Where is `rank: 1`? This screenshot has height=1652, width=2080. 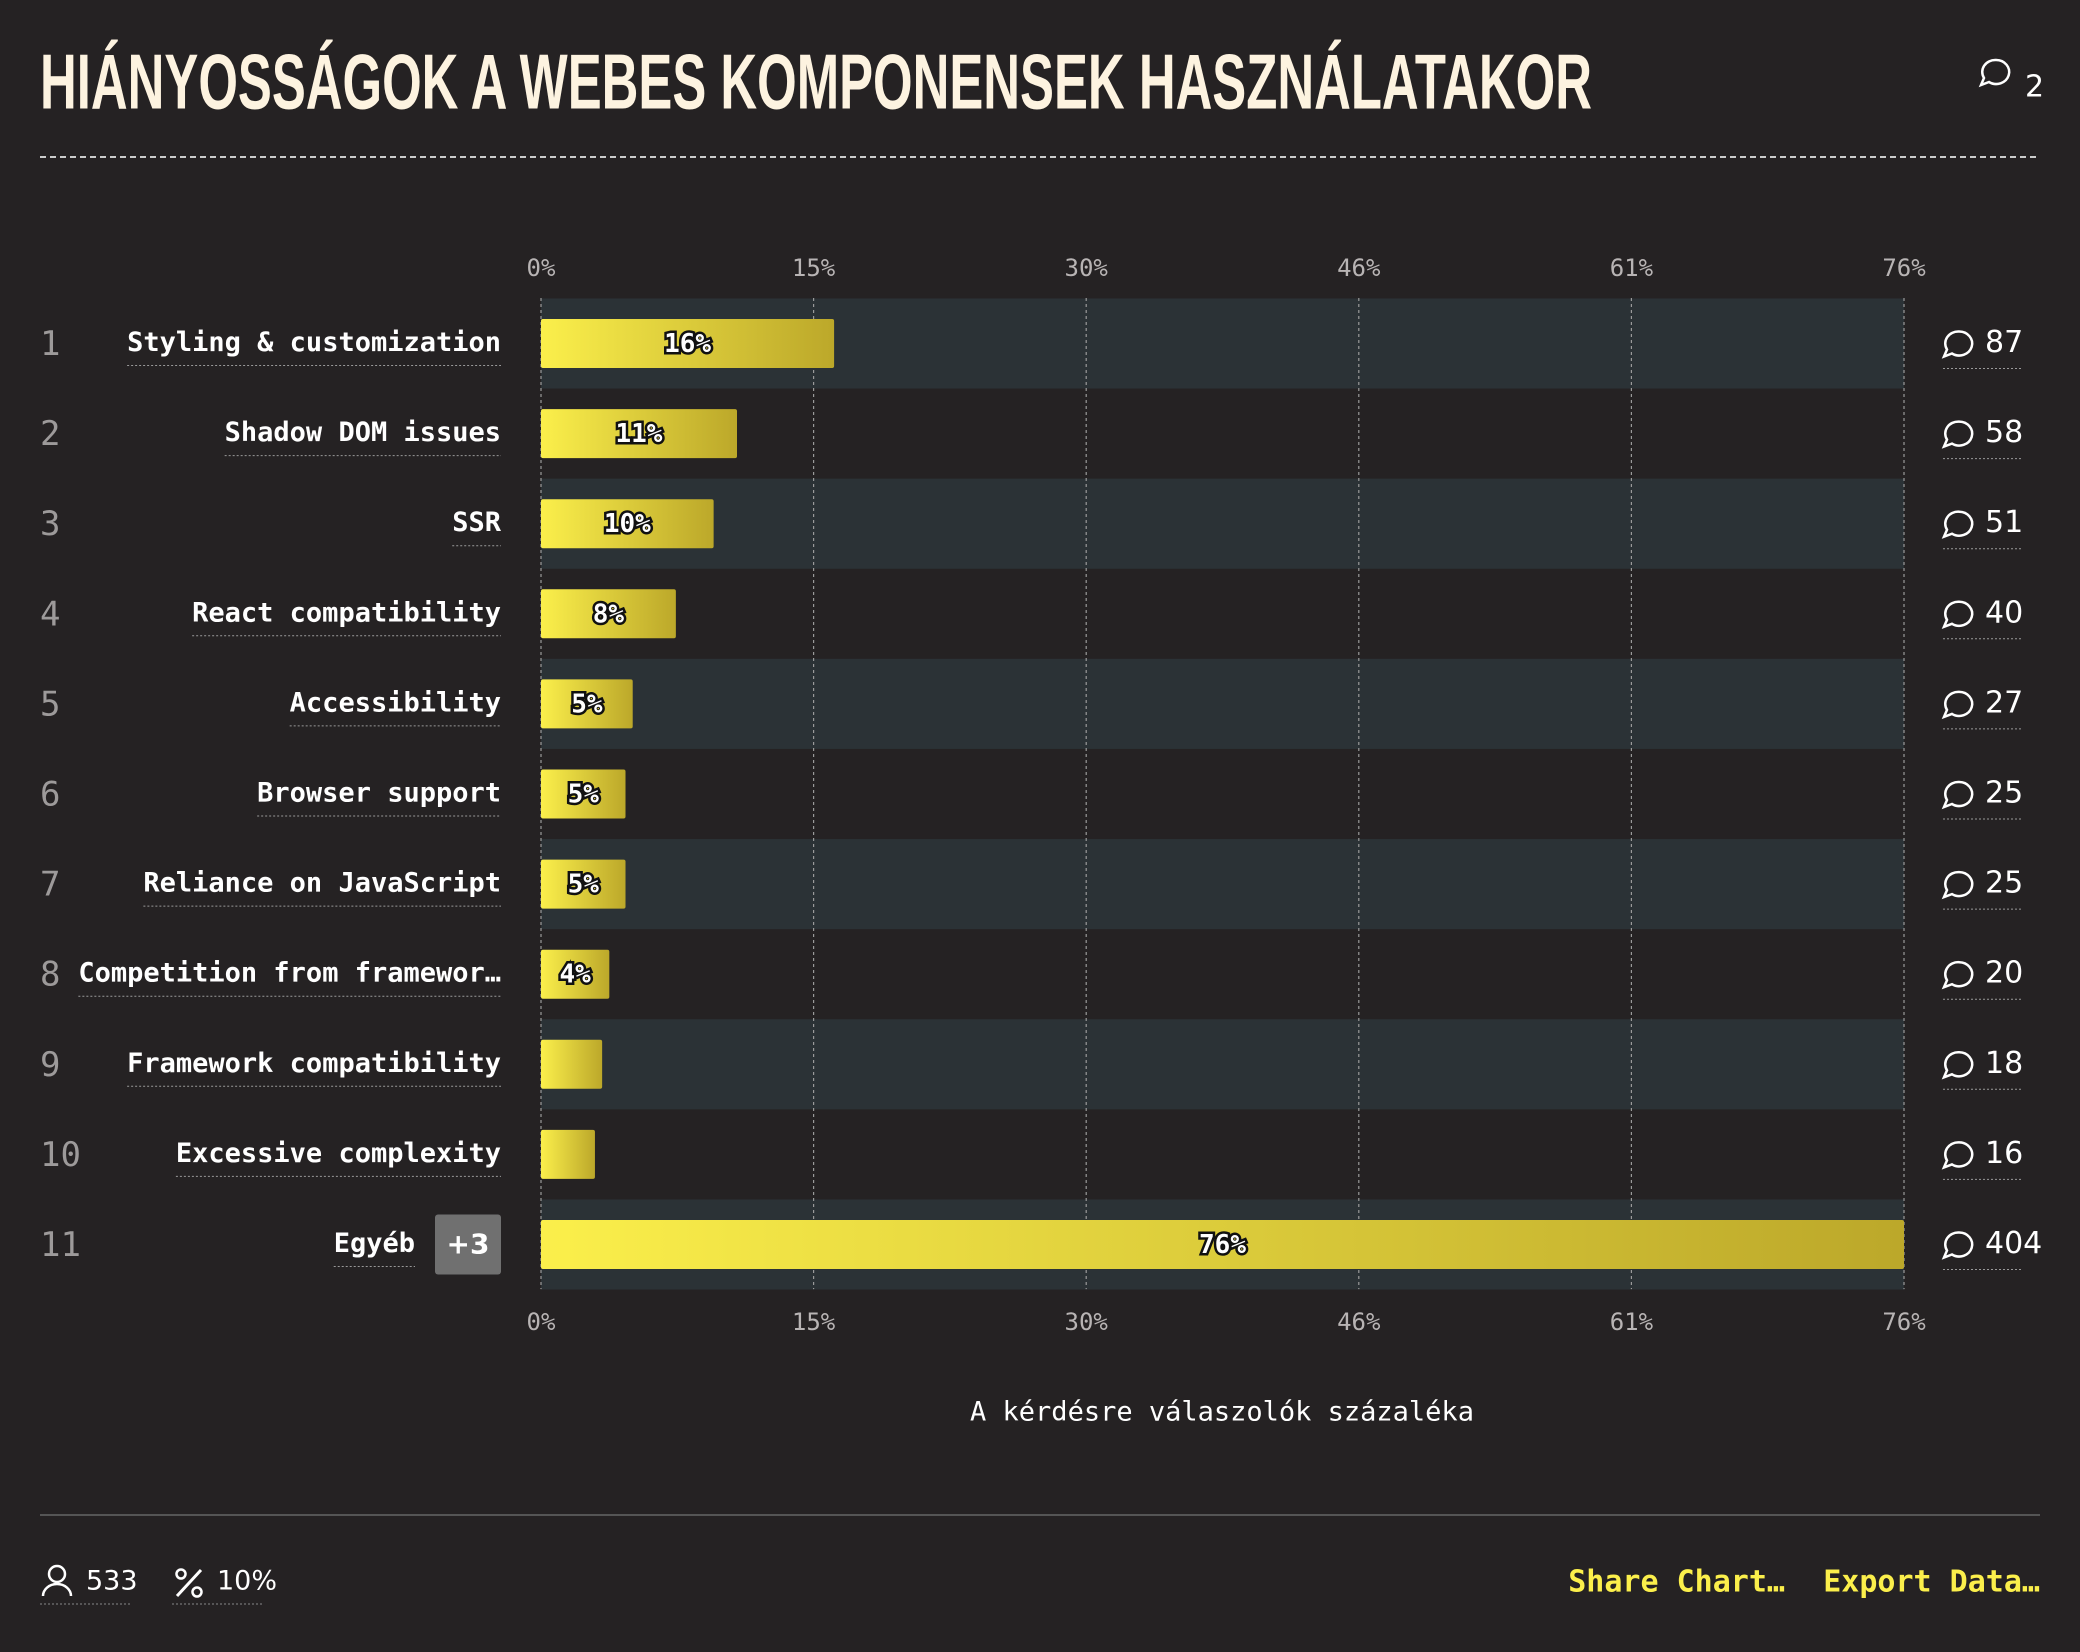 rank: 1 is located at coordinates (50, 344).